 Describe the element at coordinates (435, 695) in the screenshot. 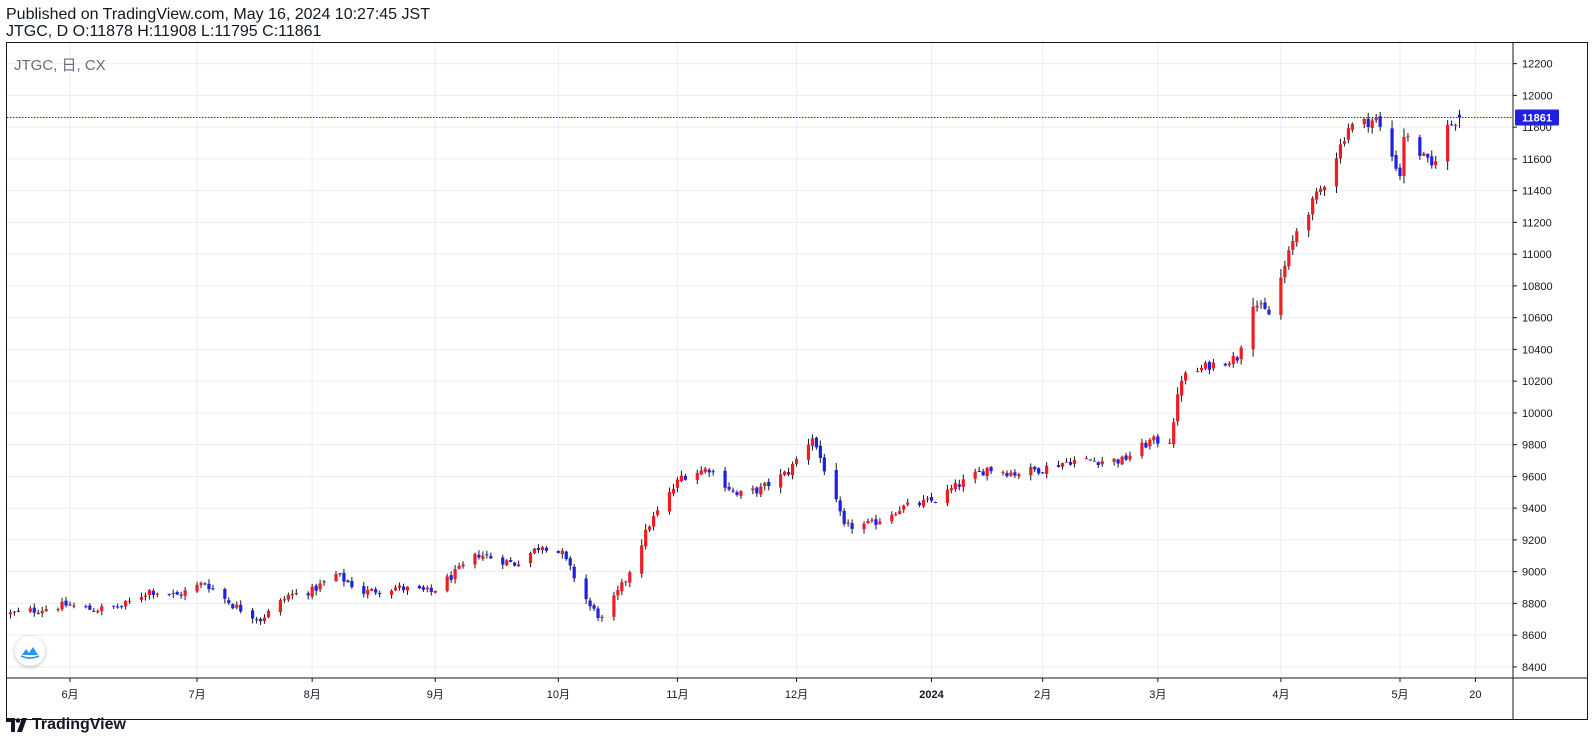

I see `x-tick-label: 9月` at that location.